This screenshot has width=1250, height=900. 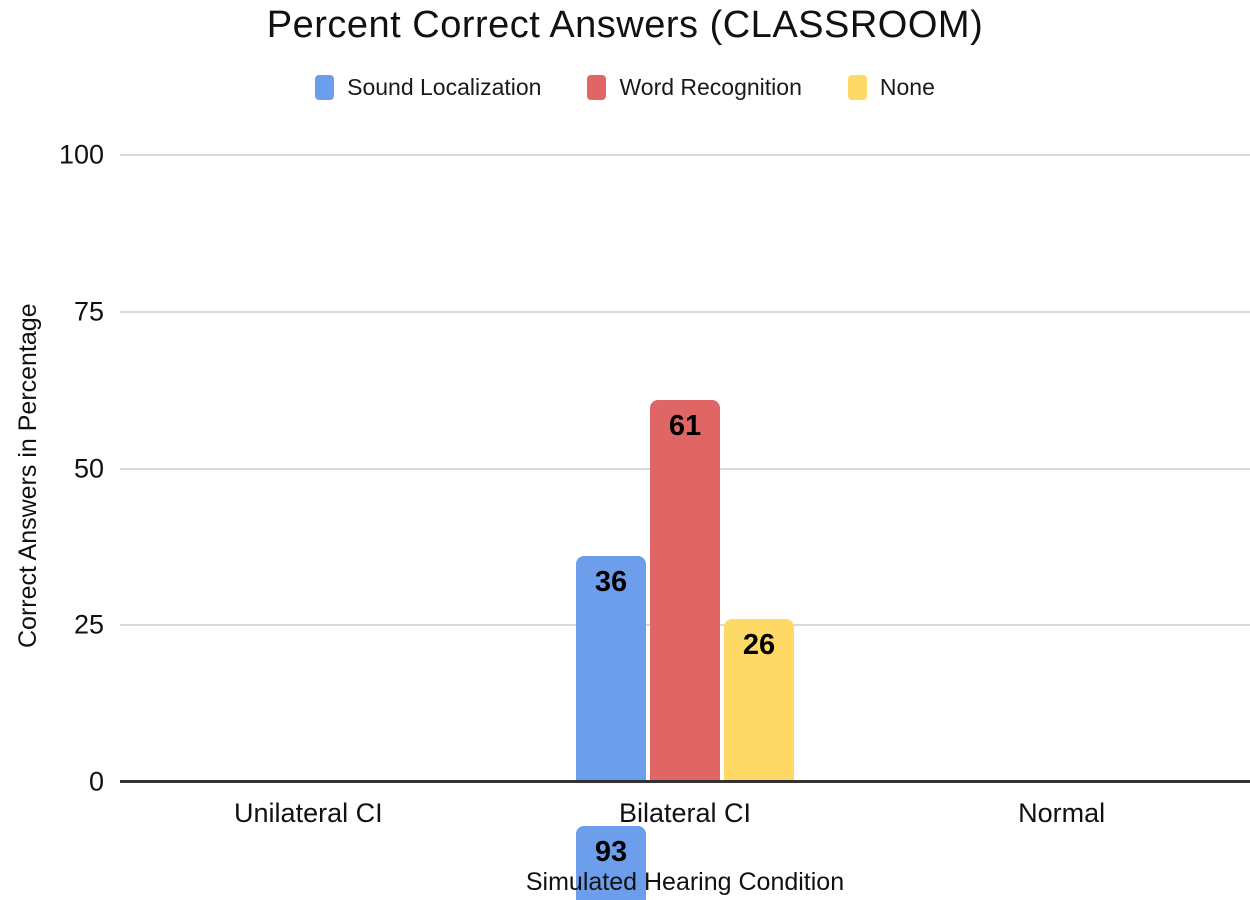 I want to click on x-tick-label-normal: Normal, so click(x=1062, y=813).